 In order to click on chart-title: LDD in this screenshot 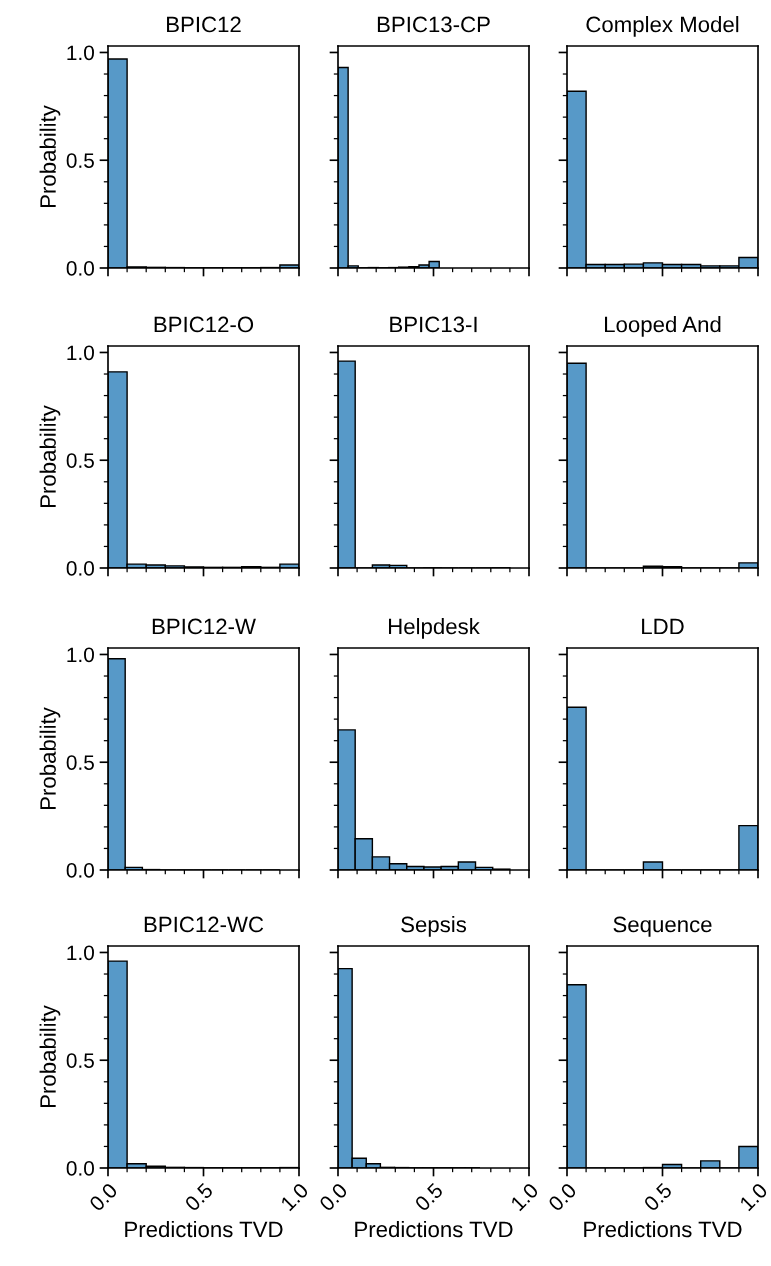, I will do `click(663, 626)`.